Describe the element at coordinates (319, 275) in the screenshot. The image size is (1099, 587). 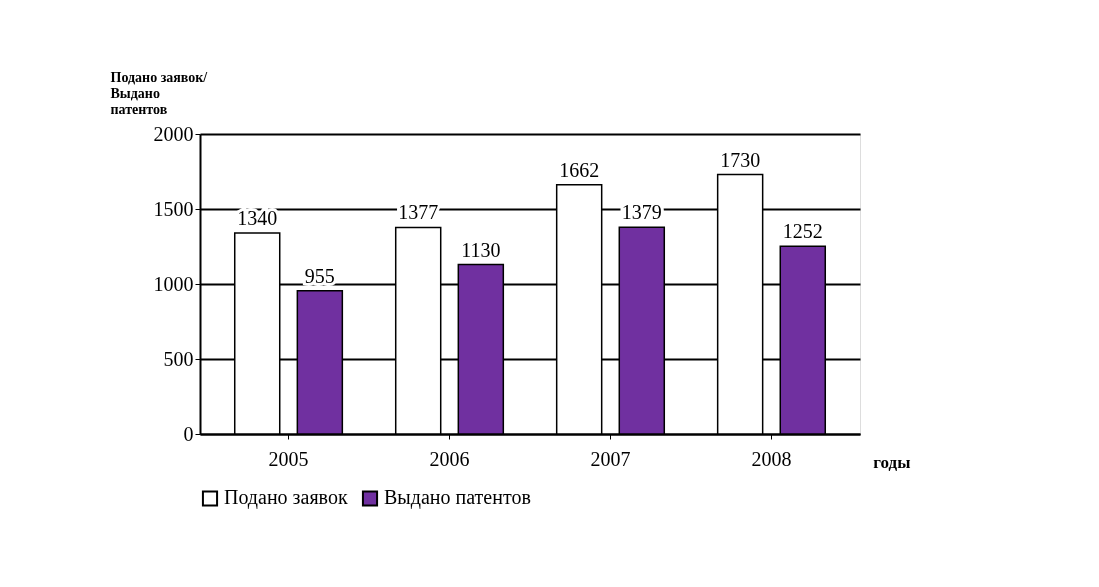
I see `data-label: 955` at that location.